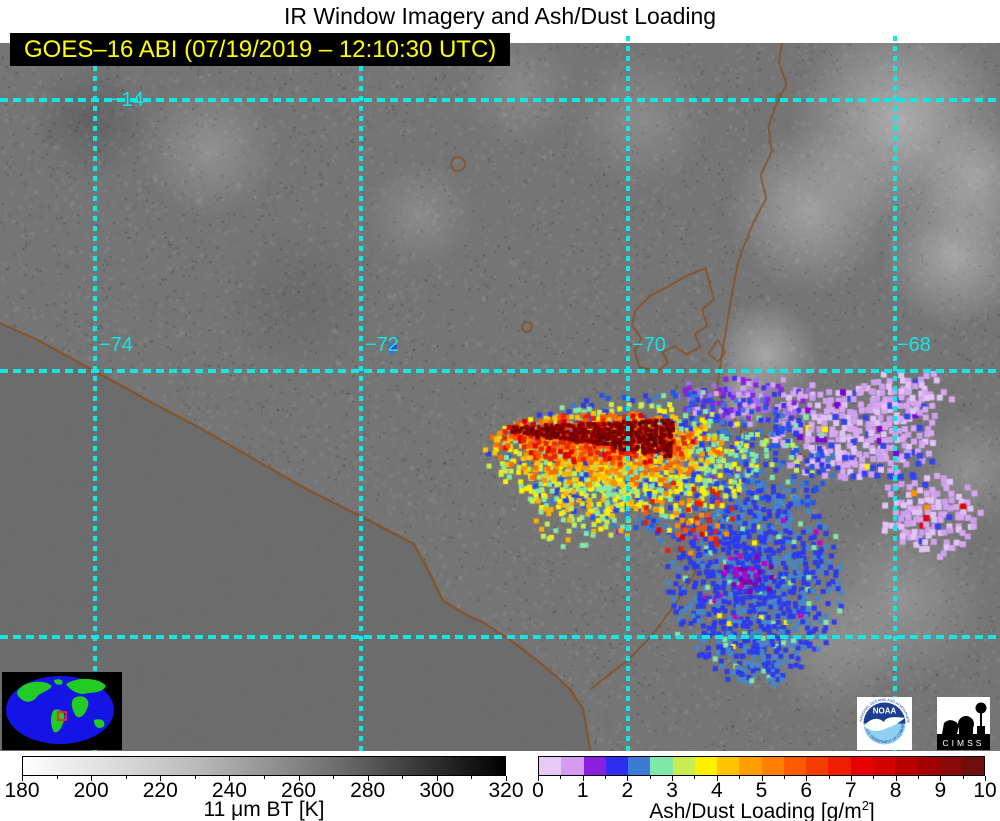 The height and width of the screenshot is (821, 1000). I want to click on colorbar-tick-label: 3, so click(672, 790).